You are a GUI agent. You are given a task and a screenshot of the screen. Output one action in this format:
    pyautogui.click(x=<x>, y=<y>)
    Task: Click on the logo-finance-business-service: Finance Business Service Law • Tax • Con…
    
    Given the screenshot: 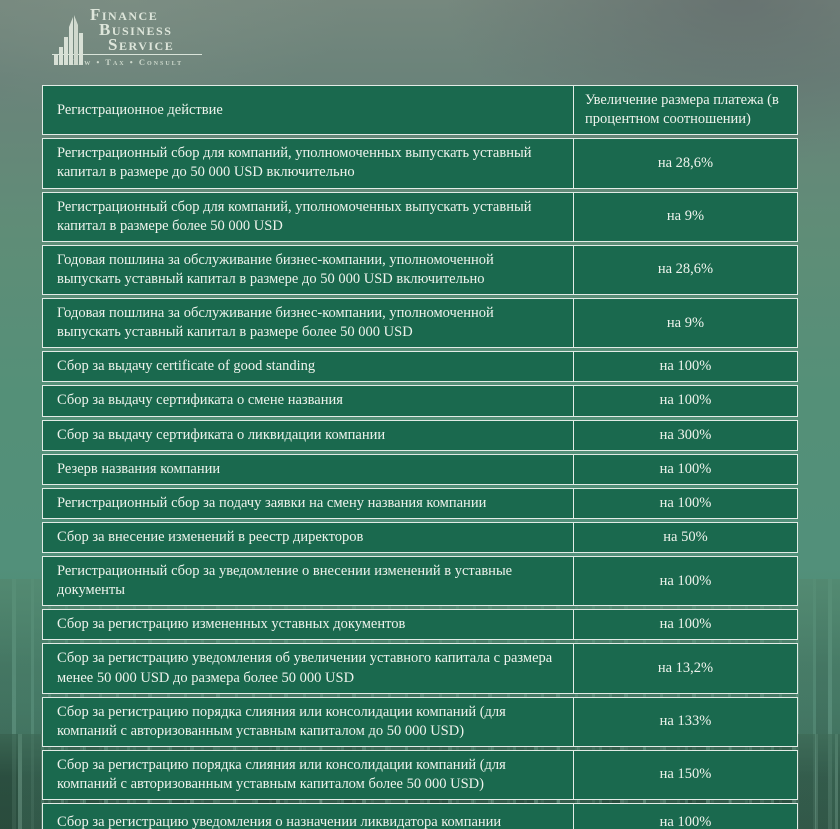 What is the action you would take?
    pyautogui.click(x=127, y=36)
    